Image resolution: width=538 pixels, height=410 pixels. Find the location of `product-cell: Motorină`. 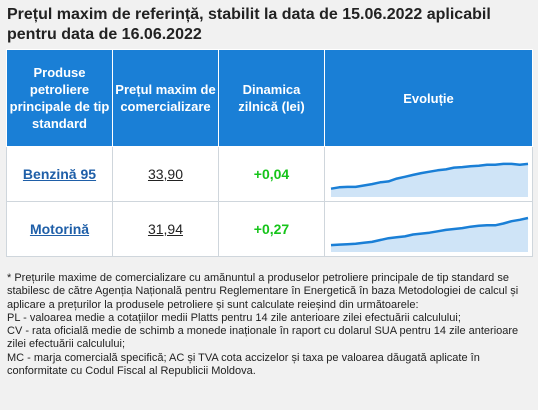

product-cell: Motorină is located at coordinates (59, 229).